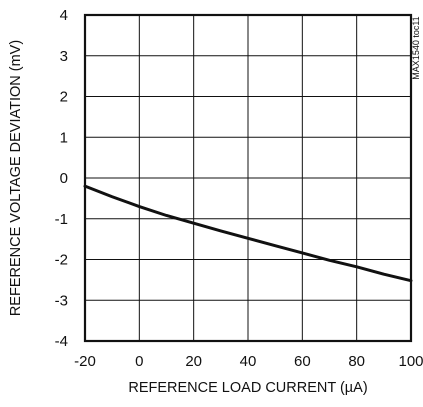 This screenshot has height=407, width=423. Describe the element at coordinates (139, 361) in the screenshot. I see `x-tick-label: 0` at that location.